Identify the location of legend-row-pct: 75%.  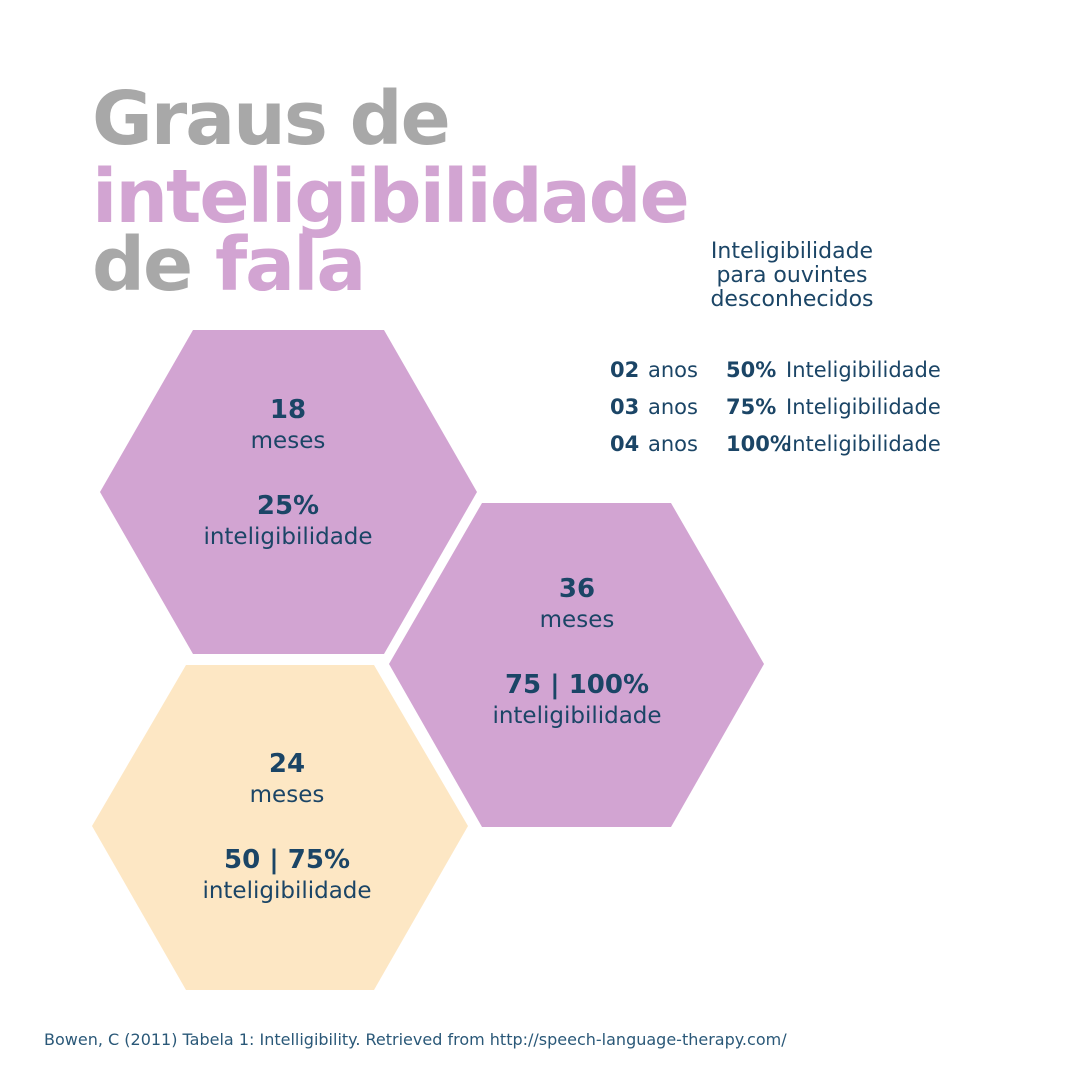
(751, 407).